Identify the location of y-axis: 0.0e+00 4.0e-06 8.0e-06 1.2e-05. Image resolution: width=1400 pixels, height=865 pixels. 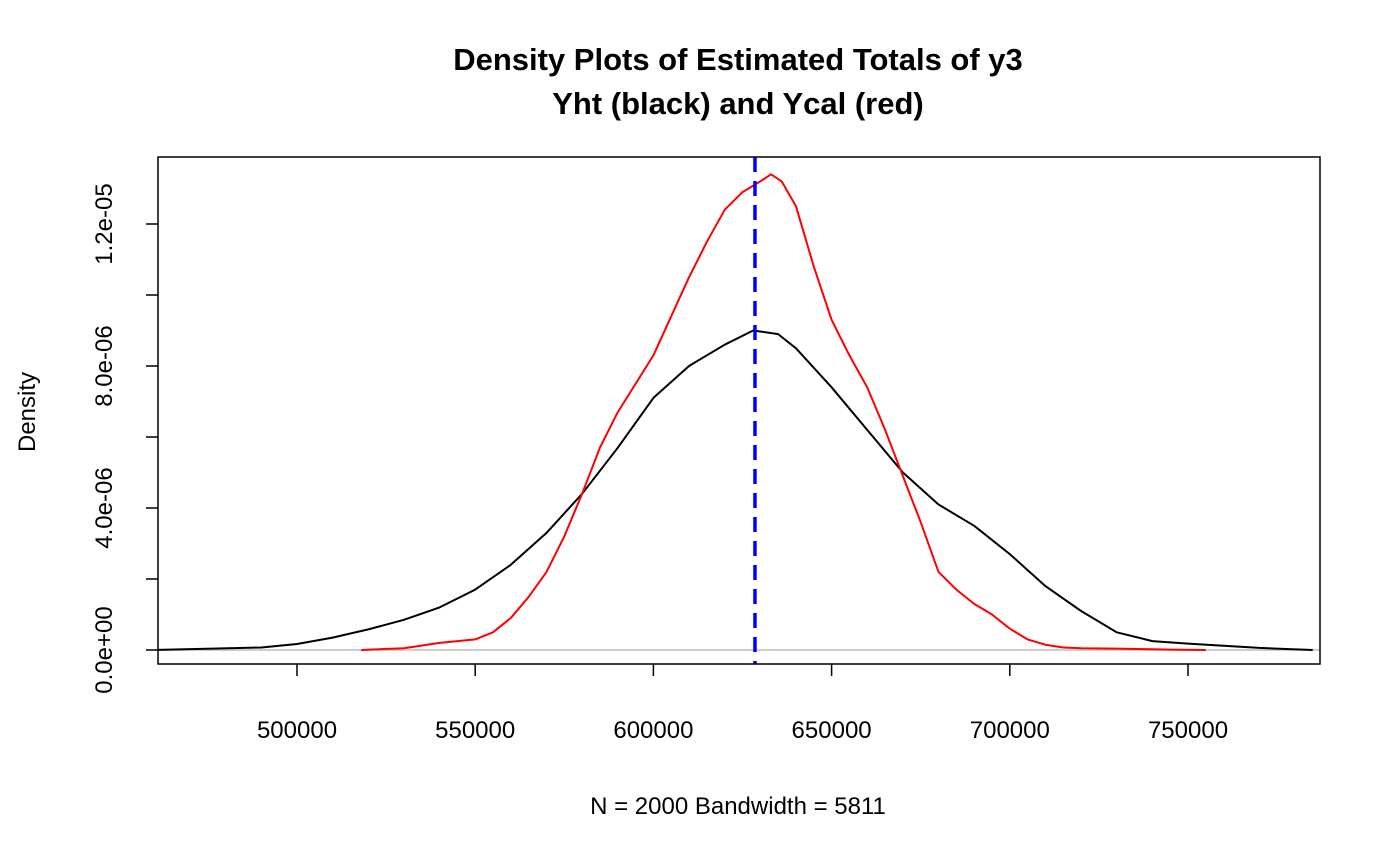
(124, 438).